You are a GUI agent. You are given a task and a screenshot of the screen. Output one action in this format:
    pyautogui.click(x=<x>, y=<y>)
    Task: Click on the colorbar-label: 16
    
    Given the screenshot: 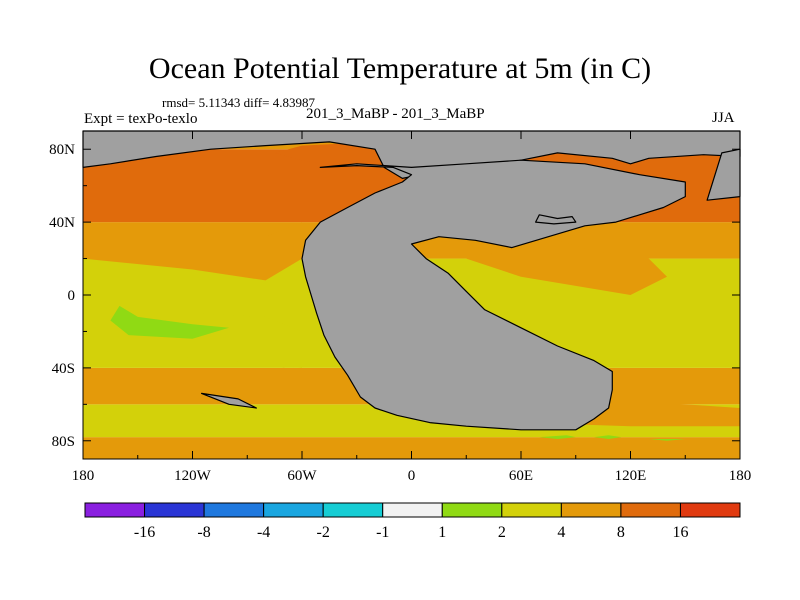 What is the action you would take?
    pyautogui.click(x=680, y=532)
    